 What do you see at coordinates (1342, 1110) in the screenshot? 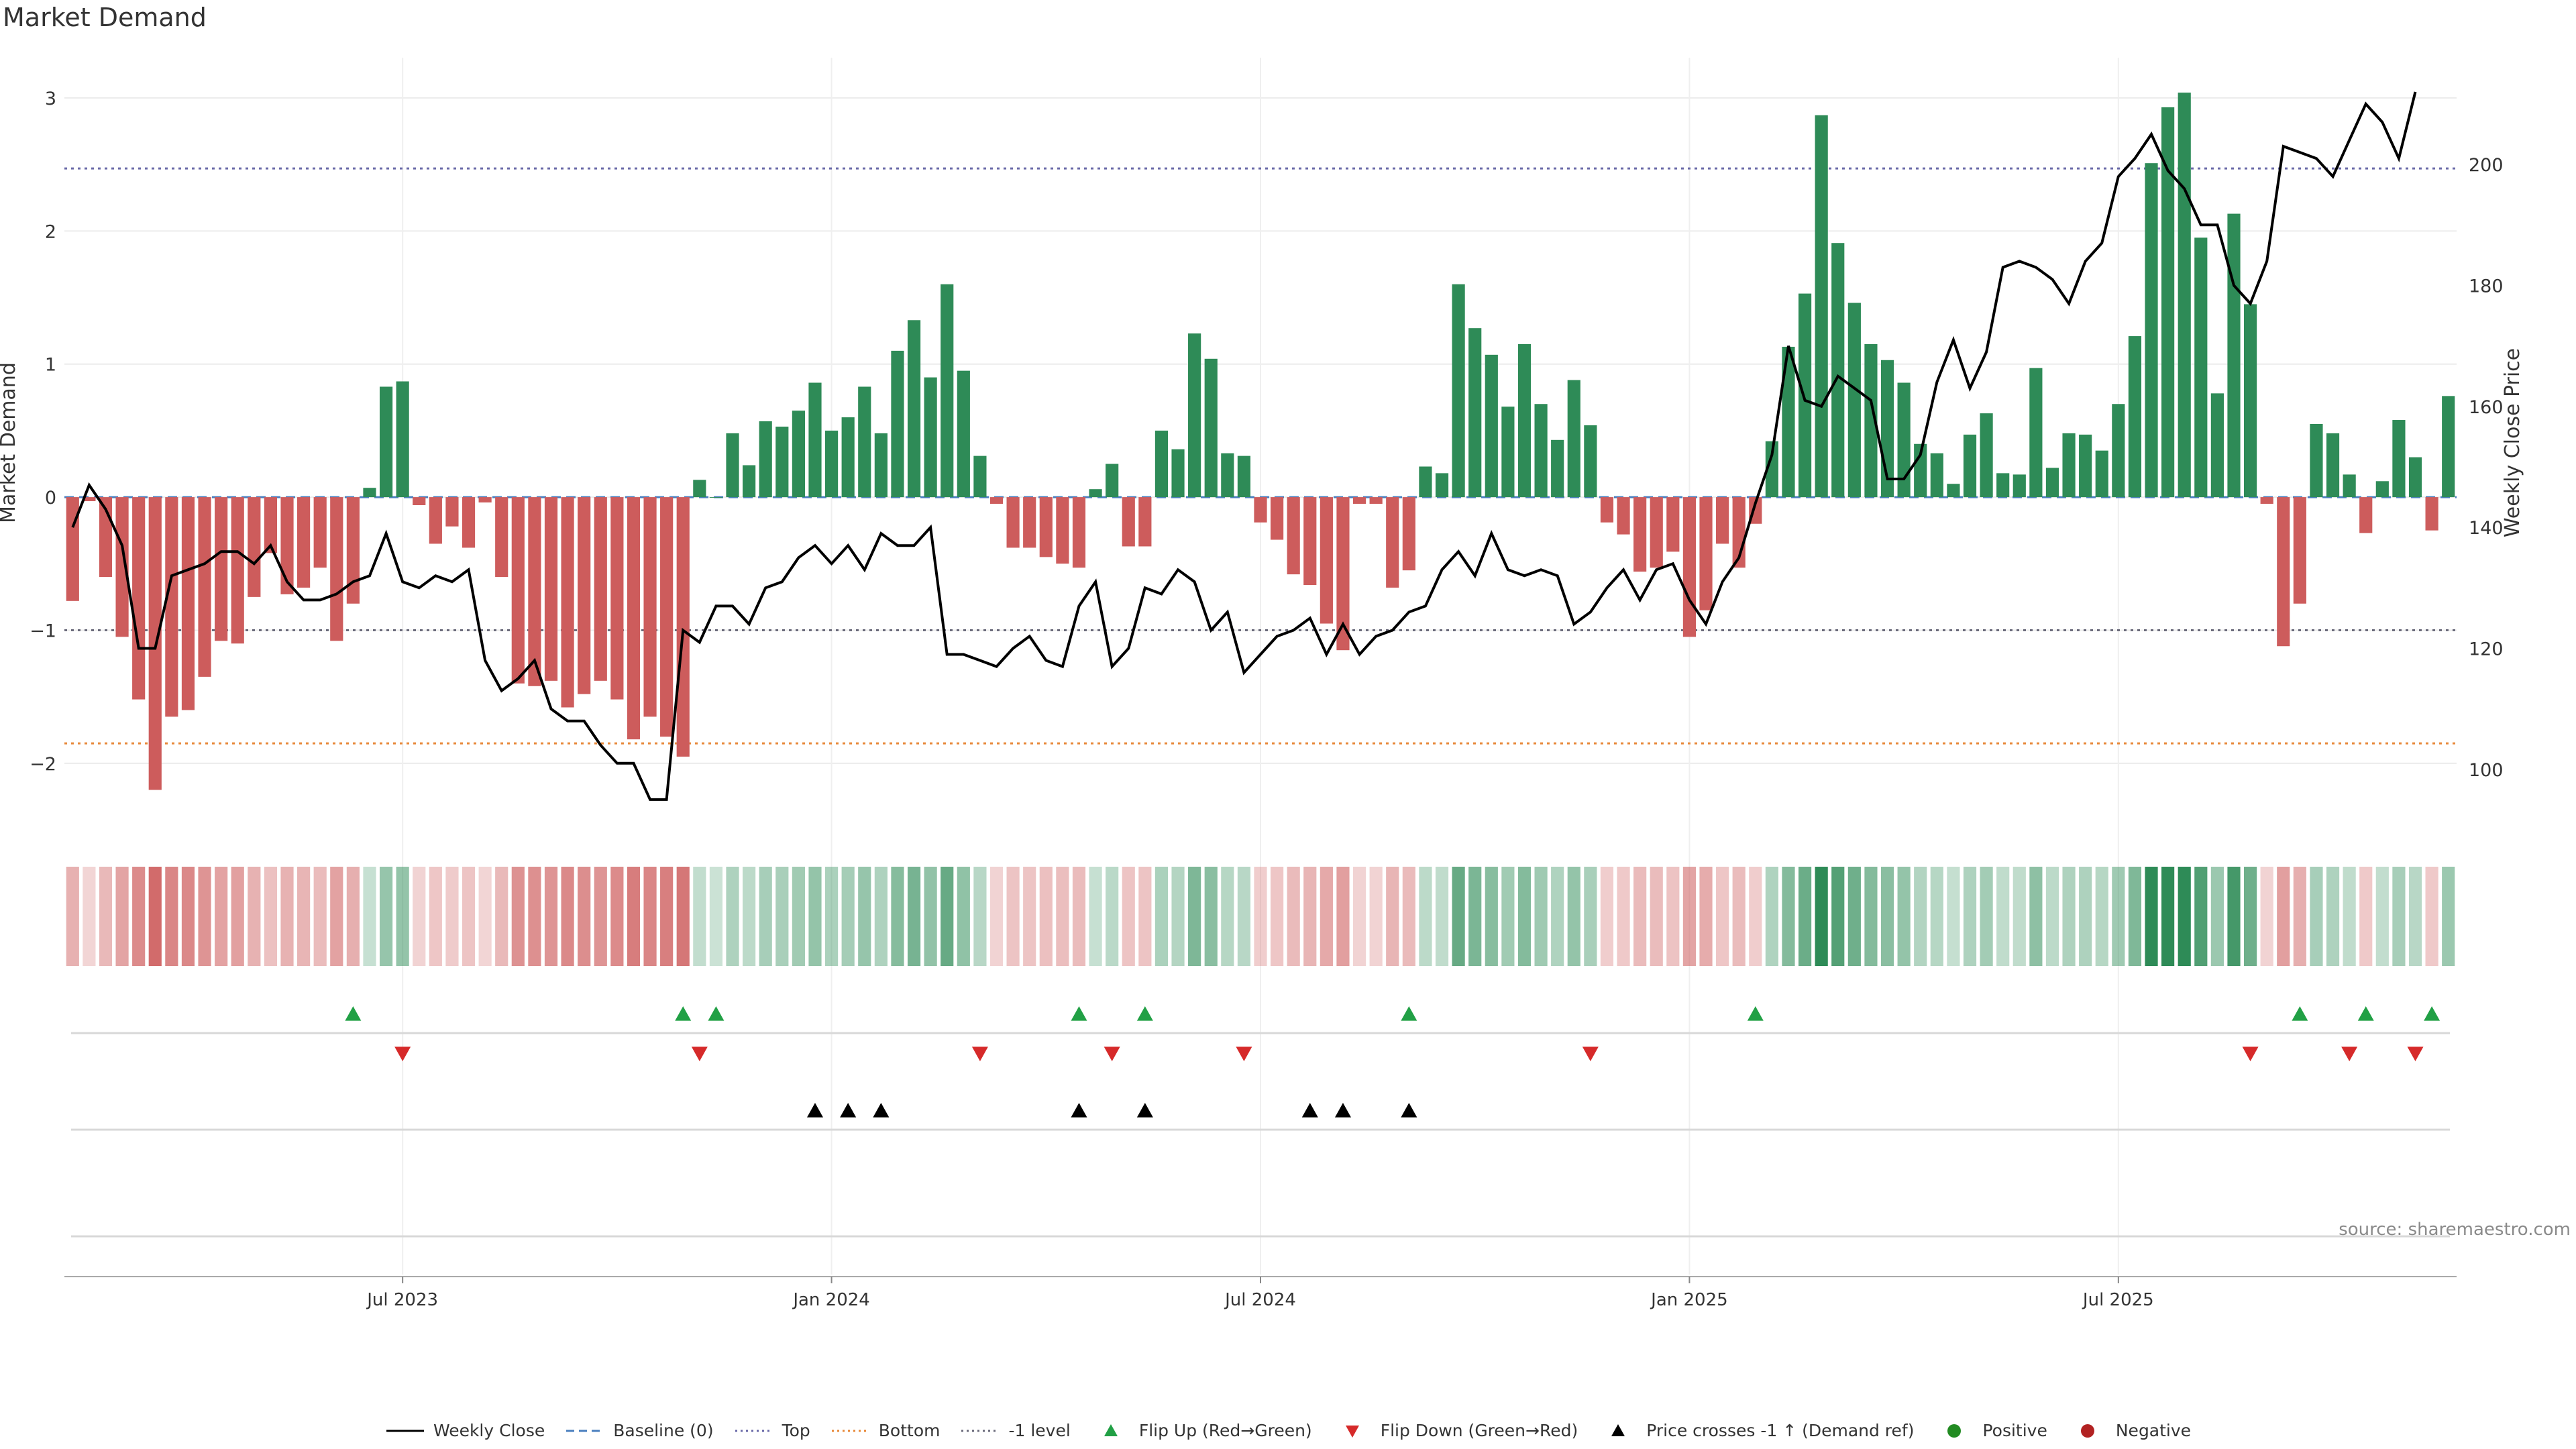
I see `price-cross-marker` at bounding box center [1342, 1110].